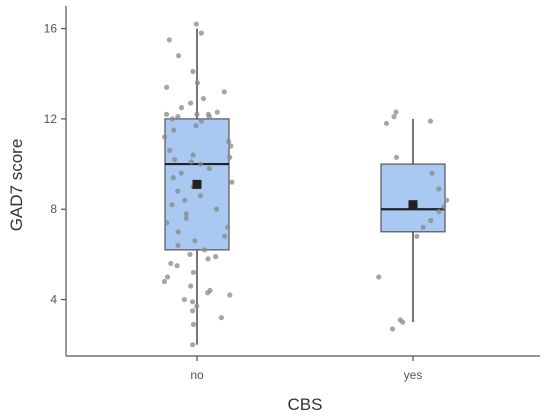 This screenshot has width=550, height=418. Describe the element at coordinates (51, 119) in the screenshot. I see `y-tick-label: 12` at that location.